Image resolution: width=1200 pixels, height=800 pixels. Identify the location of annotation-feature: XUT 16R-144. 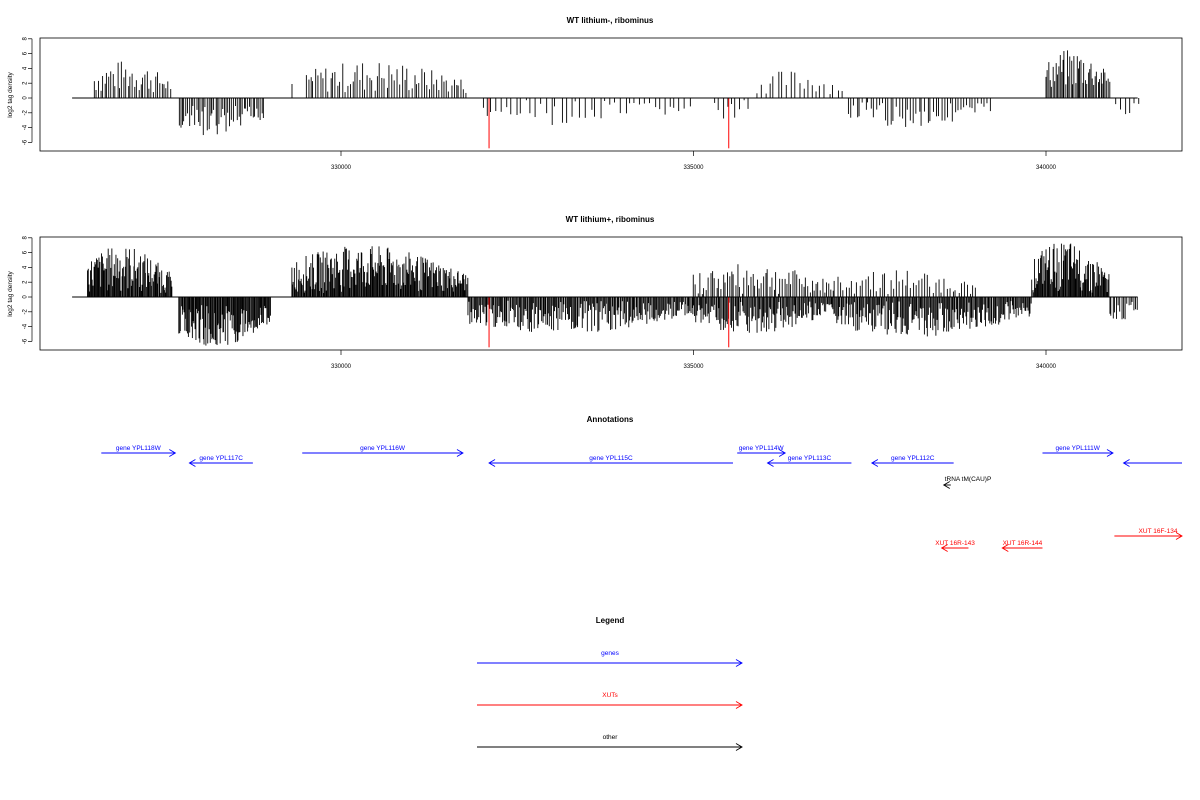
(1022, 546).